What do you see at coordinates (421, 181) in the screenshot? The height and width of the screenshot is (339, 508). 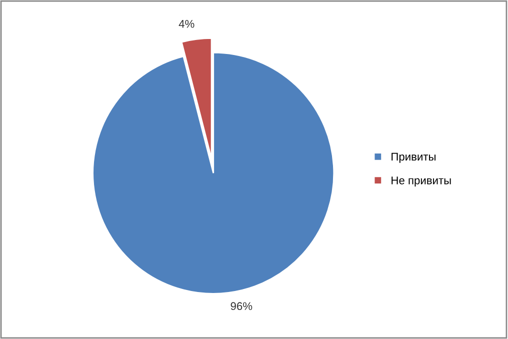 I see `legend-label: Не привиты` at bounding box center [421, 181].